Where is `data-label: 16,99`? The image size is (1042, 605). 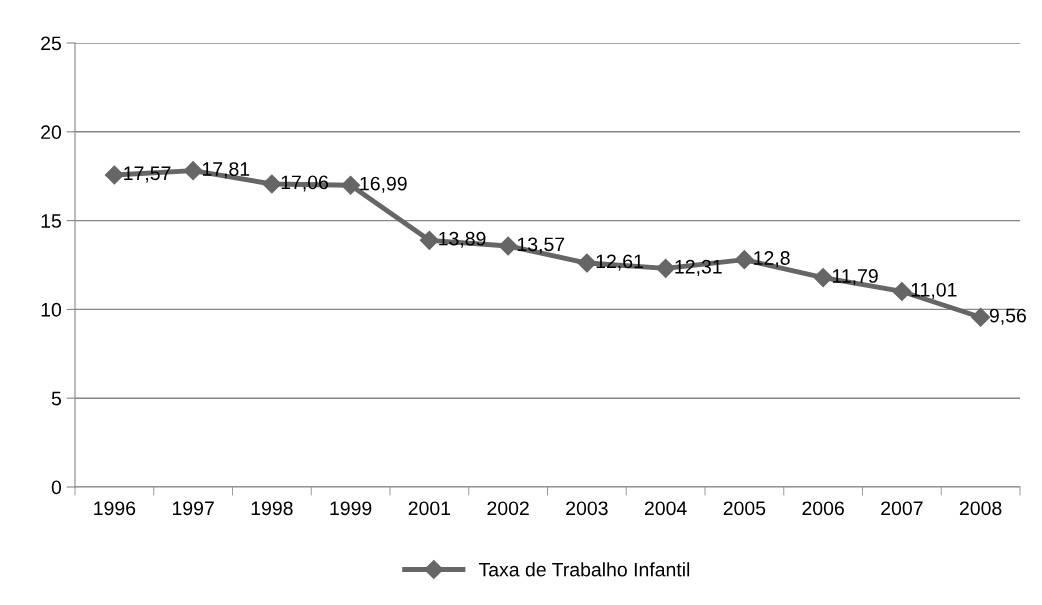 data-label: 16,99 is located at coordinates (383, 184).